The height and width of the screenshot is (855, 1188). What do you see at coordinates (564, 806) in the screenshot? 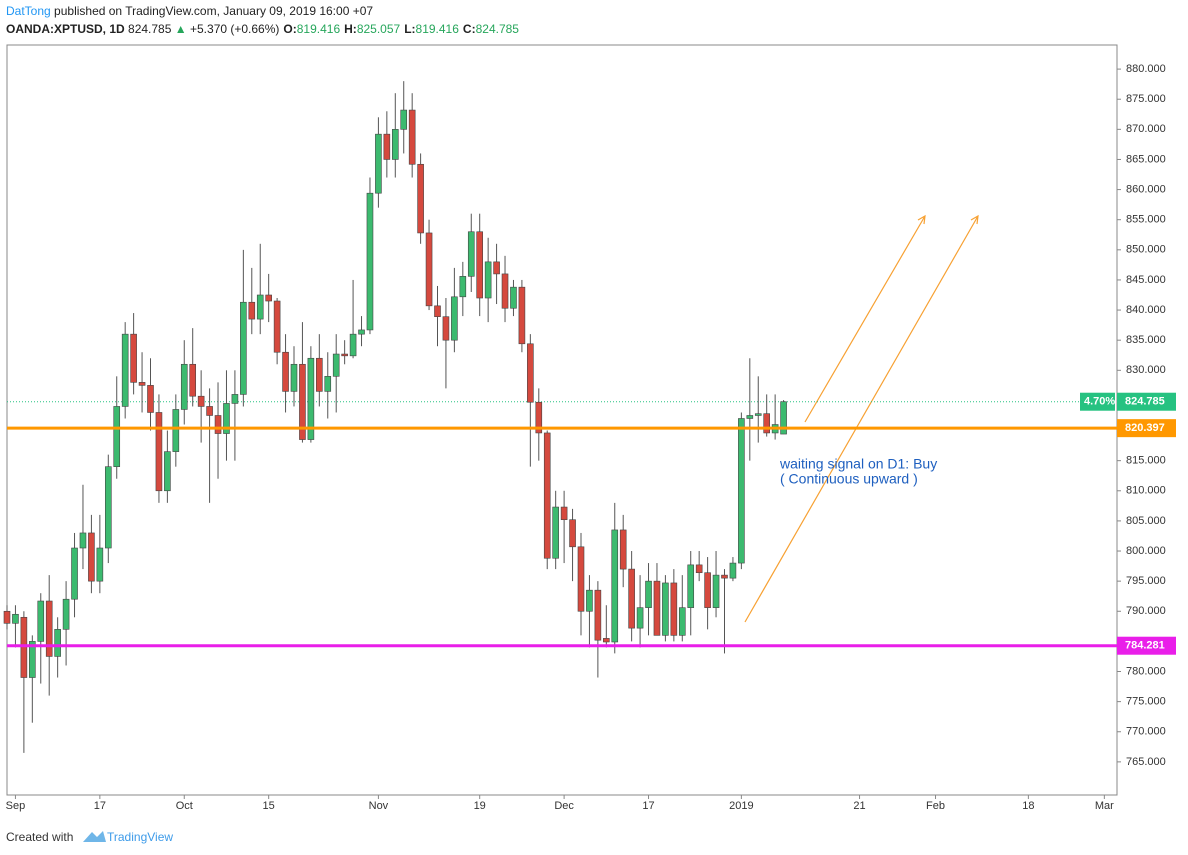
I see `x-tick-label: Dec` at bounding box center [564, 806].